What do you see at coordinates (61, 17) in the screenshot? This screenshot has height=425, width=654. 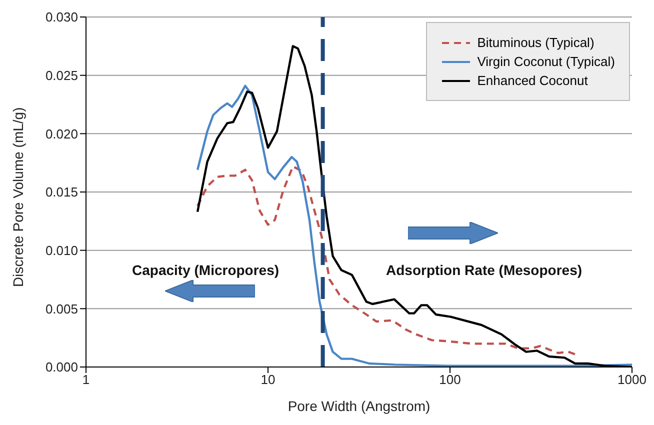 I see `y-tick-label: 0.030` at bounding box center [61, 17].